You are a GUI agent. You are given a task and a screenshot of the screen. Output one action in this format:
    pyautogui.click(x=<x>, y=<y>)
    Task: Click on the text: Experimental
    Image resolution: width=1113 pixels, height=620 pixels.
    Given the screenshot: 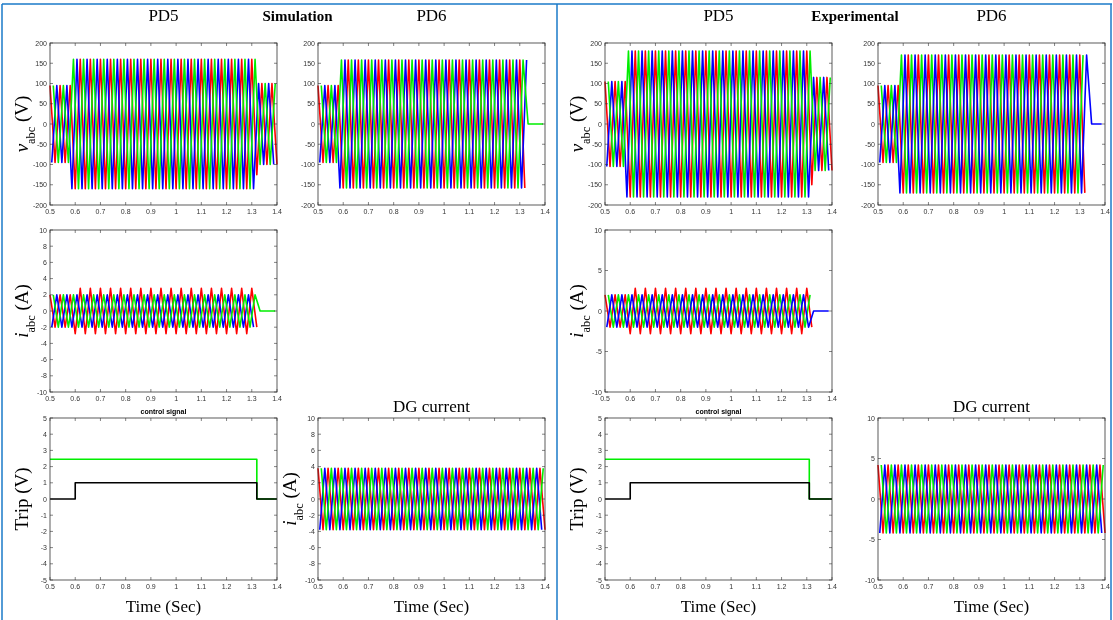 What is the action you would take?
    pyautogui.click(x=855, y=16)
    